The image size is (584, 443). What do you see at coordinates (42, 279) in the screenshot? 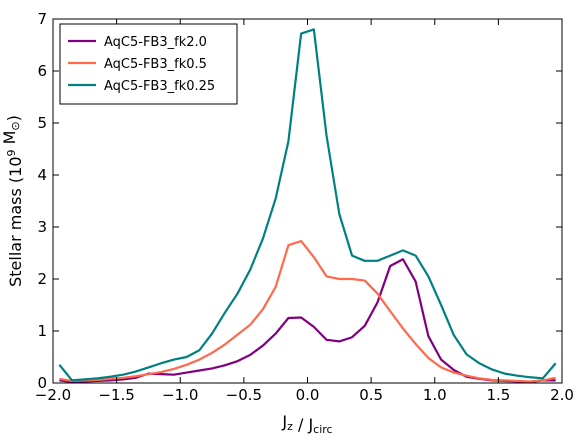
I see `y-tick-label: 2` at bounding box center [42, 279].